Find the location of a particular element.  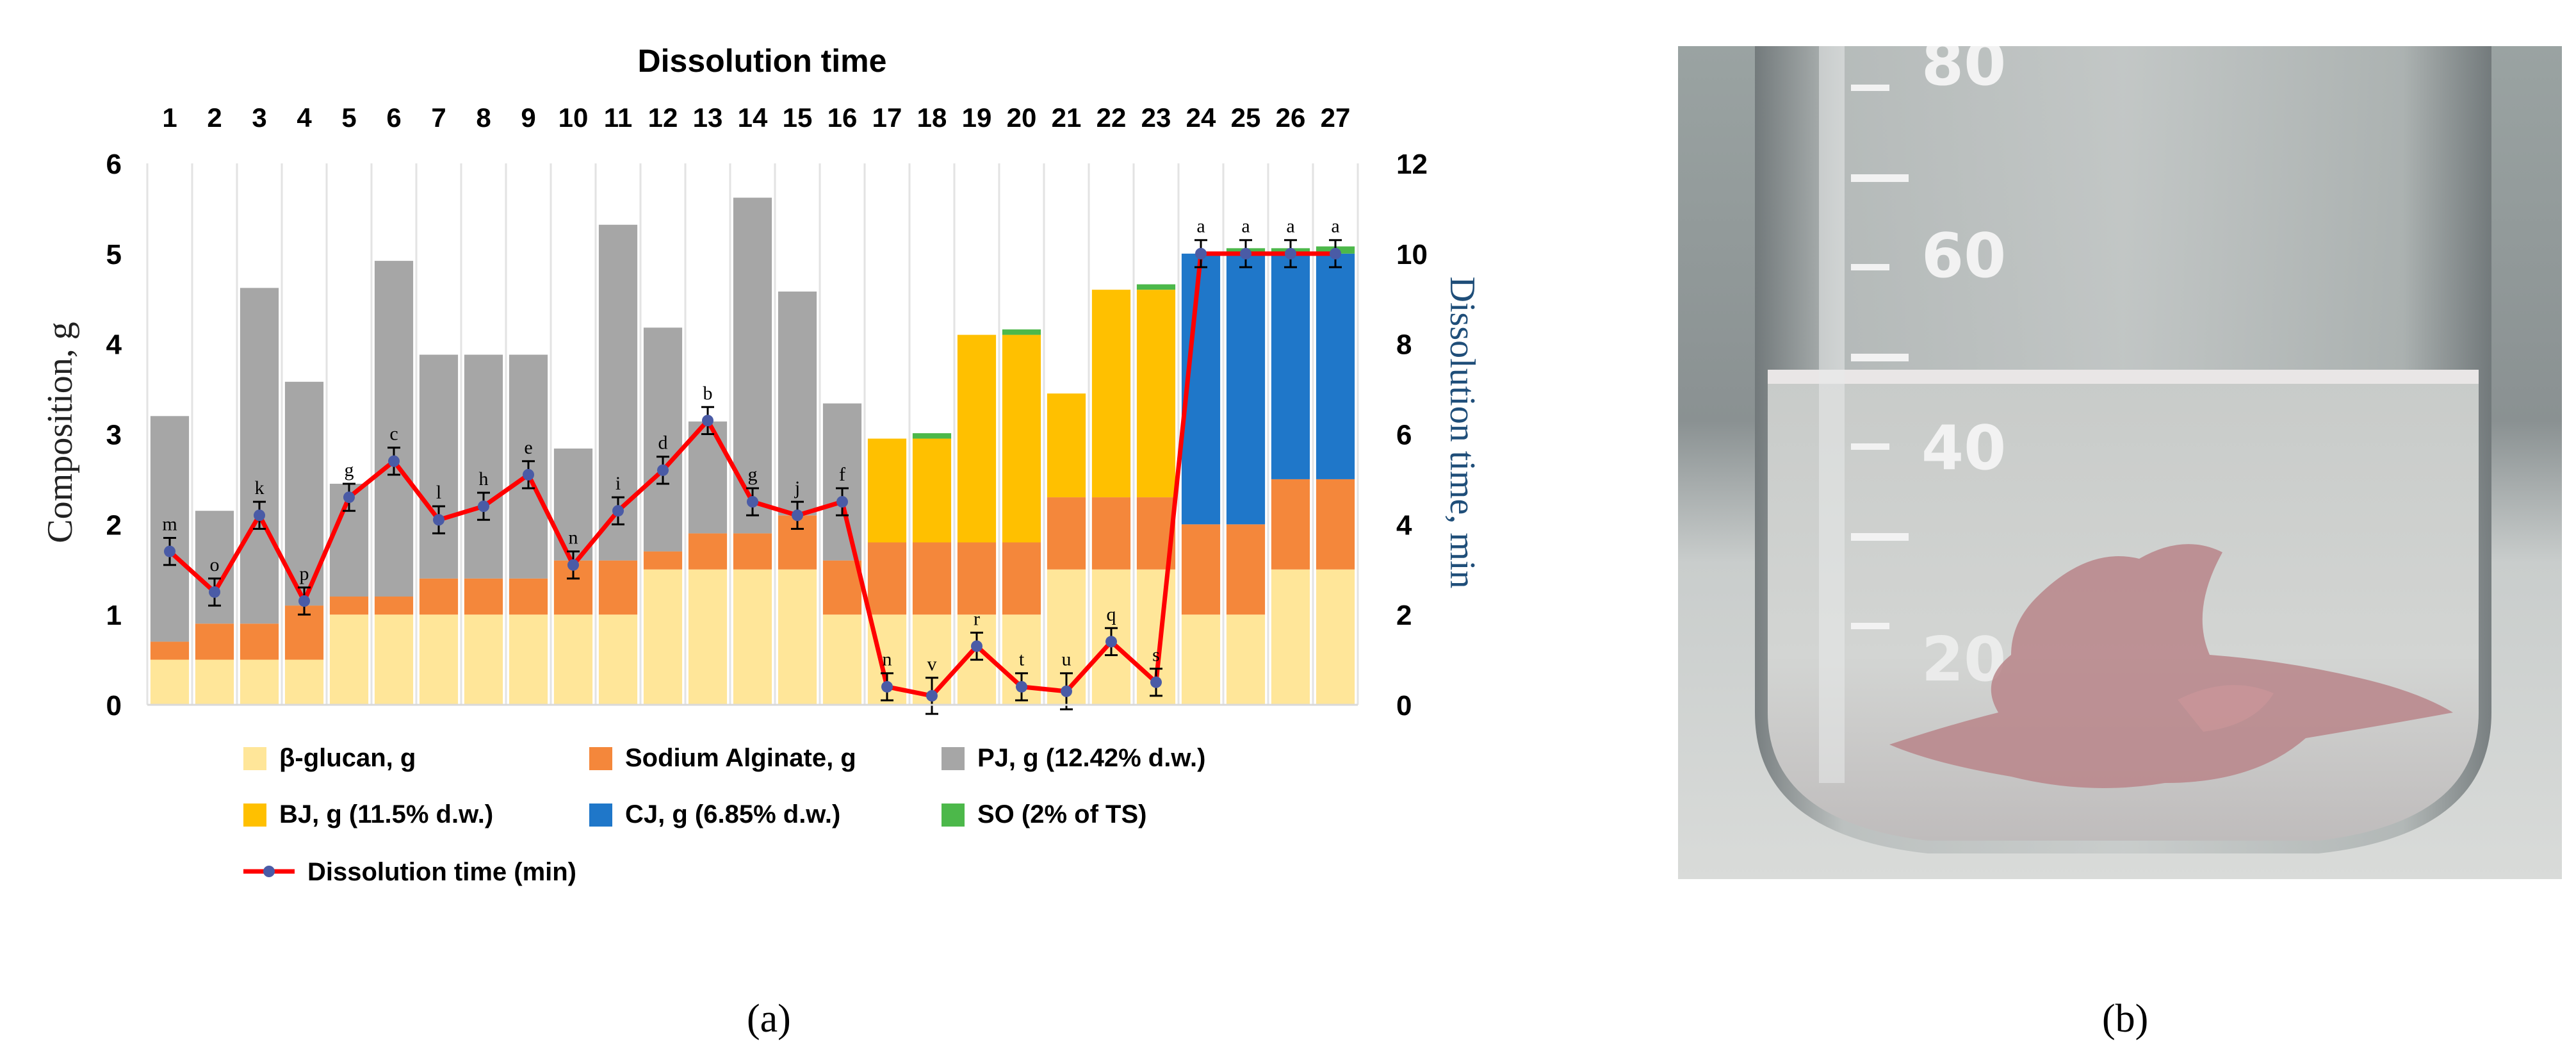

y-tick-label: 0 is located at coordinates (114, 705).